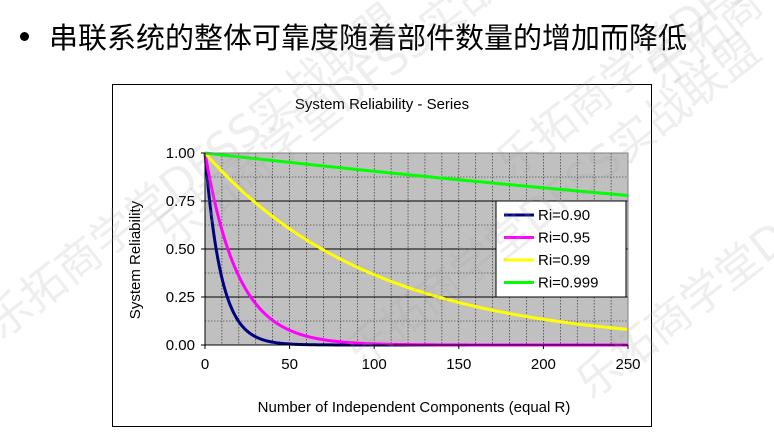 The image size is (774, 437). I want to click on x-tick-label: 0, so click(205, 364).